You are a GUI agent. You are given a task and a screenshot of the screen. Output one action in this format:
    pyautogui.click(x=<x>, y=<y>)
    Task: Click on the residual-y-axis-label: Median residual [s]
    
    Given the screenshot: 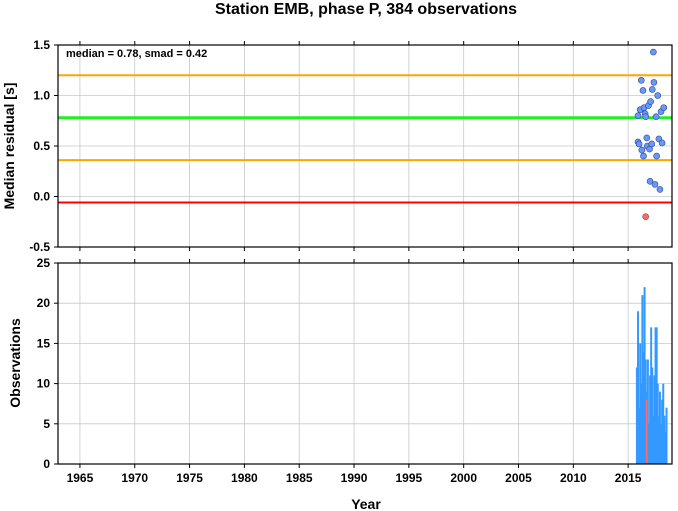 What is the action you would take?
    pyautogui.click(x=9, y=146)
    